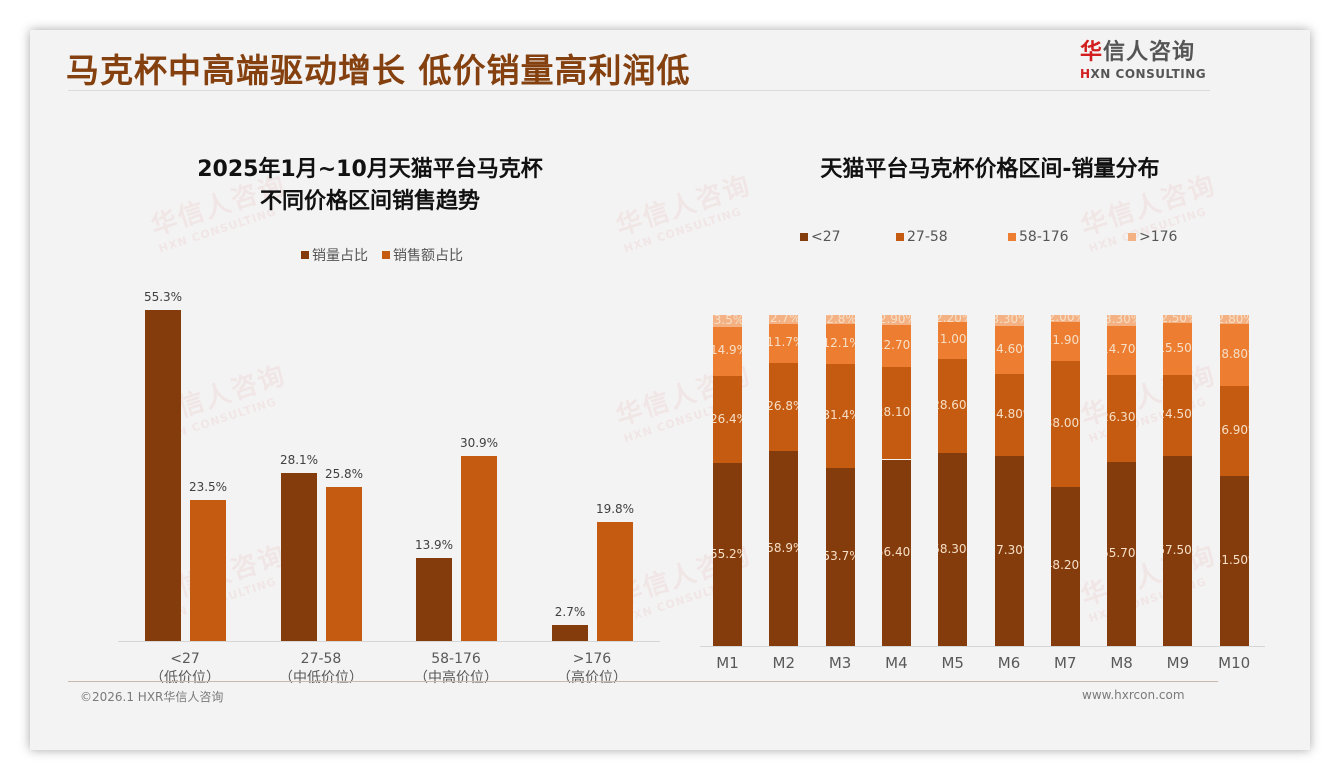  I want to click on month-label: M10, so click(1234, 663).